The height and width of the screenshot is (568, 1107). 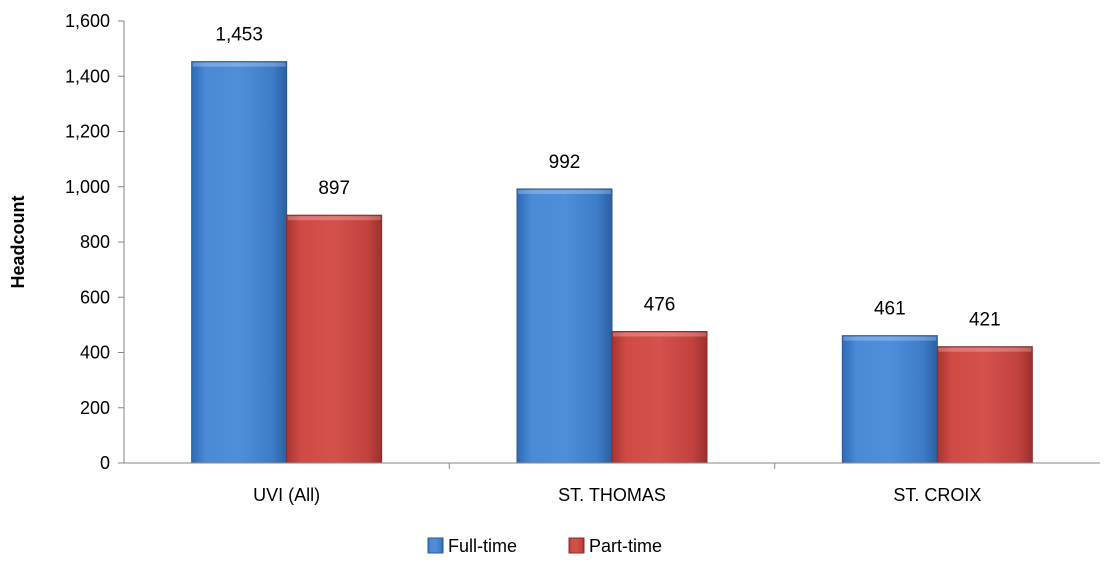 What do you see at coordinates (544, 546) in the screenshot?
I see `legend: Full-time Part-time` at bounding box center [544, 546].